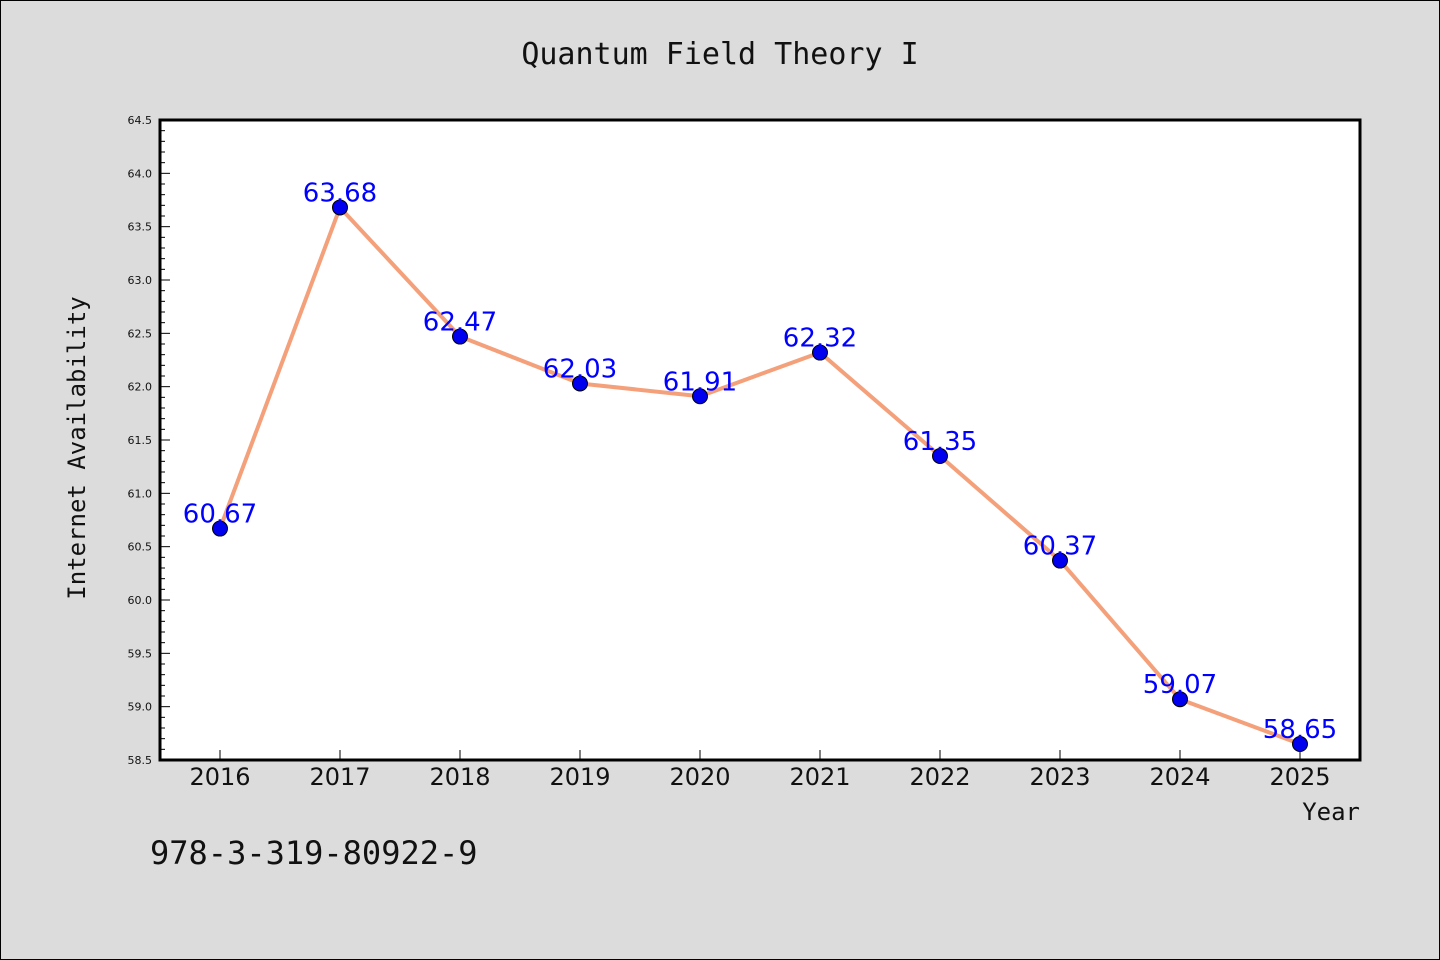 Image resolution: width=1440 pixels, height=960 pixels. What do you see at coordinates (140, 600) in the screenshot?
I see `y-tick-label: 60.0` at bounding box center [140, 600].